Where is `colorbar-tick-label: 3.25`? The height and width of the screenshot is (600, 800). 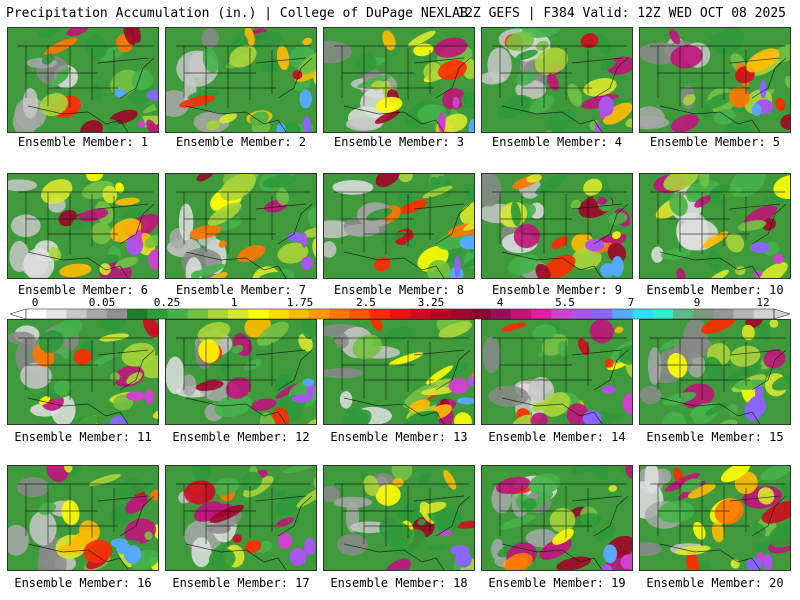 colorbar-tick-label: 3.25 is located at coordinates (431, 302).